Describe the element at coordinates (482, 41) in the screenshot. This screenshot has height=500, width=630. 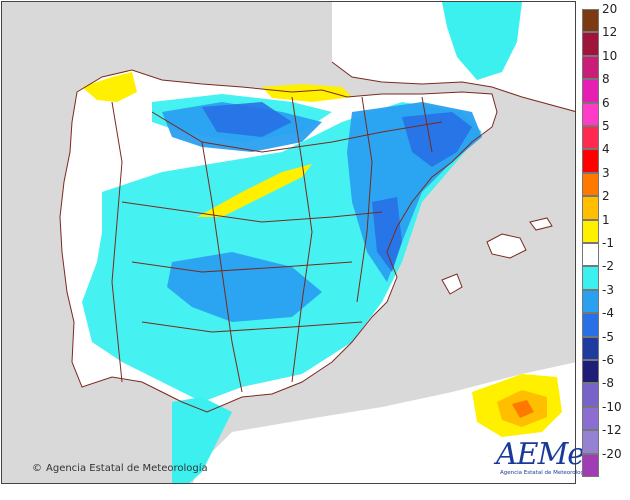
I see `anomaly-zone-cyan-france` at that location.